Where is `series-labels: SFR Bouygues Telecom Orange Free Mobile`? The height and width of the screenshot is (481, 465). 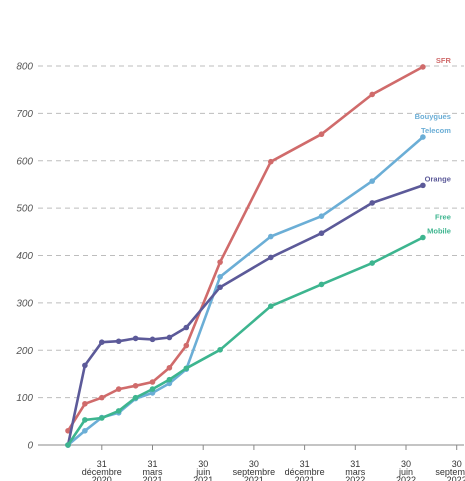 series-labels: SFR Bouygues Telecom Orange Free Mobile is located at coordinates (433, 146).